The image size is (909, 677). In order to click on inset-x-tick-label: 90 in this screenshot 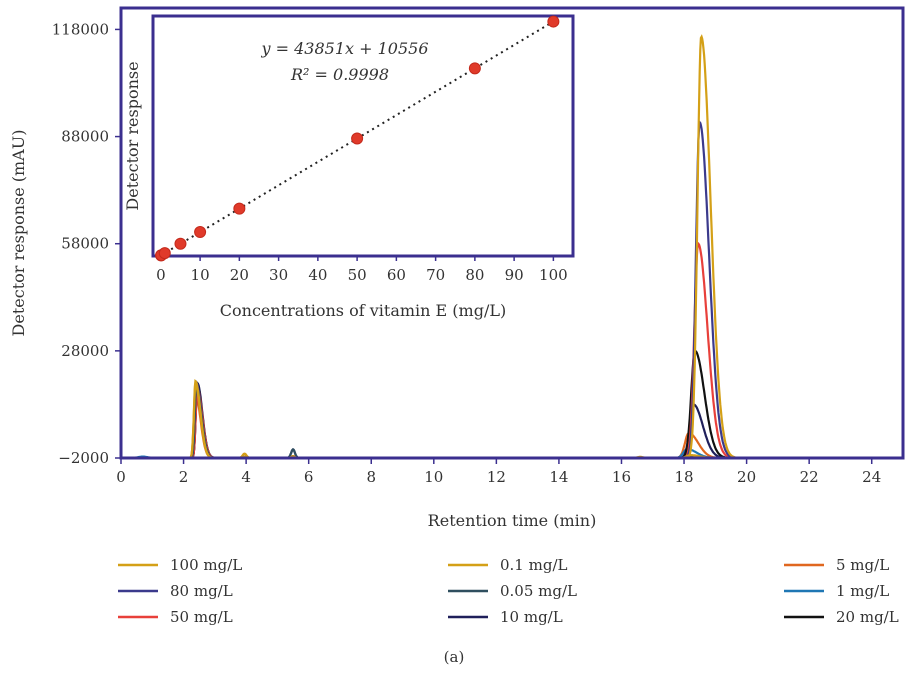, I will do `click(514, 275)`.